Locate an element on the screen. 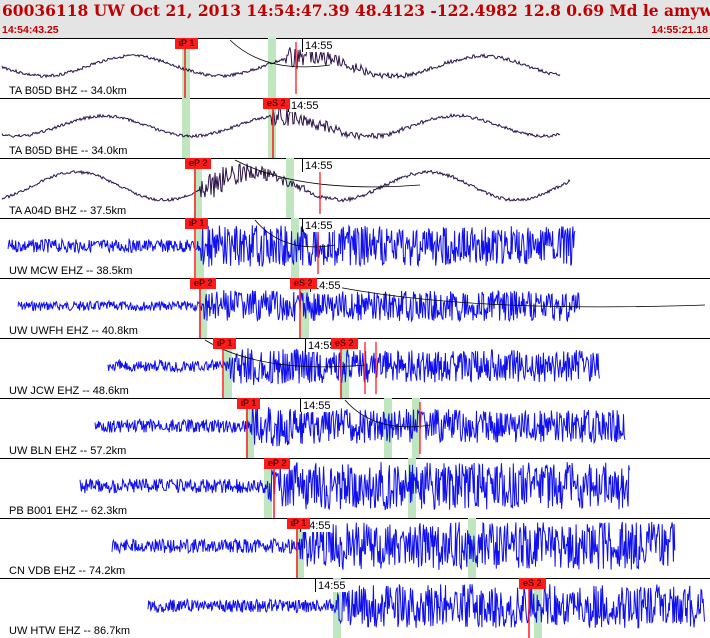 The width and height of the screenshot is (710, 638). window-end-time: 14:55:21.18 is located at coordinates (679, 30).